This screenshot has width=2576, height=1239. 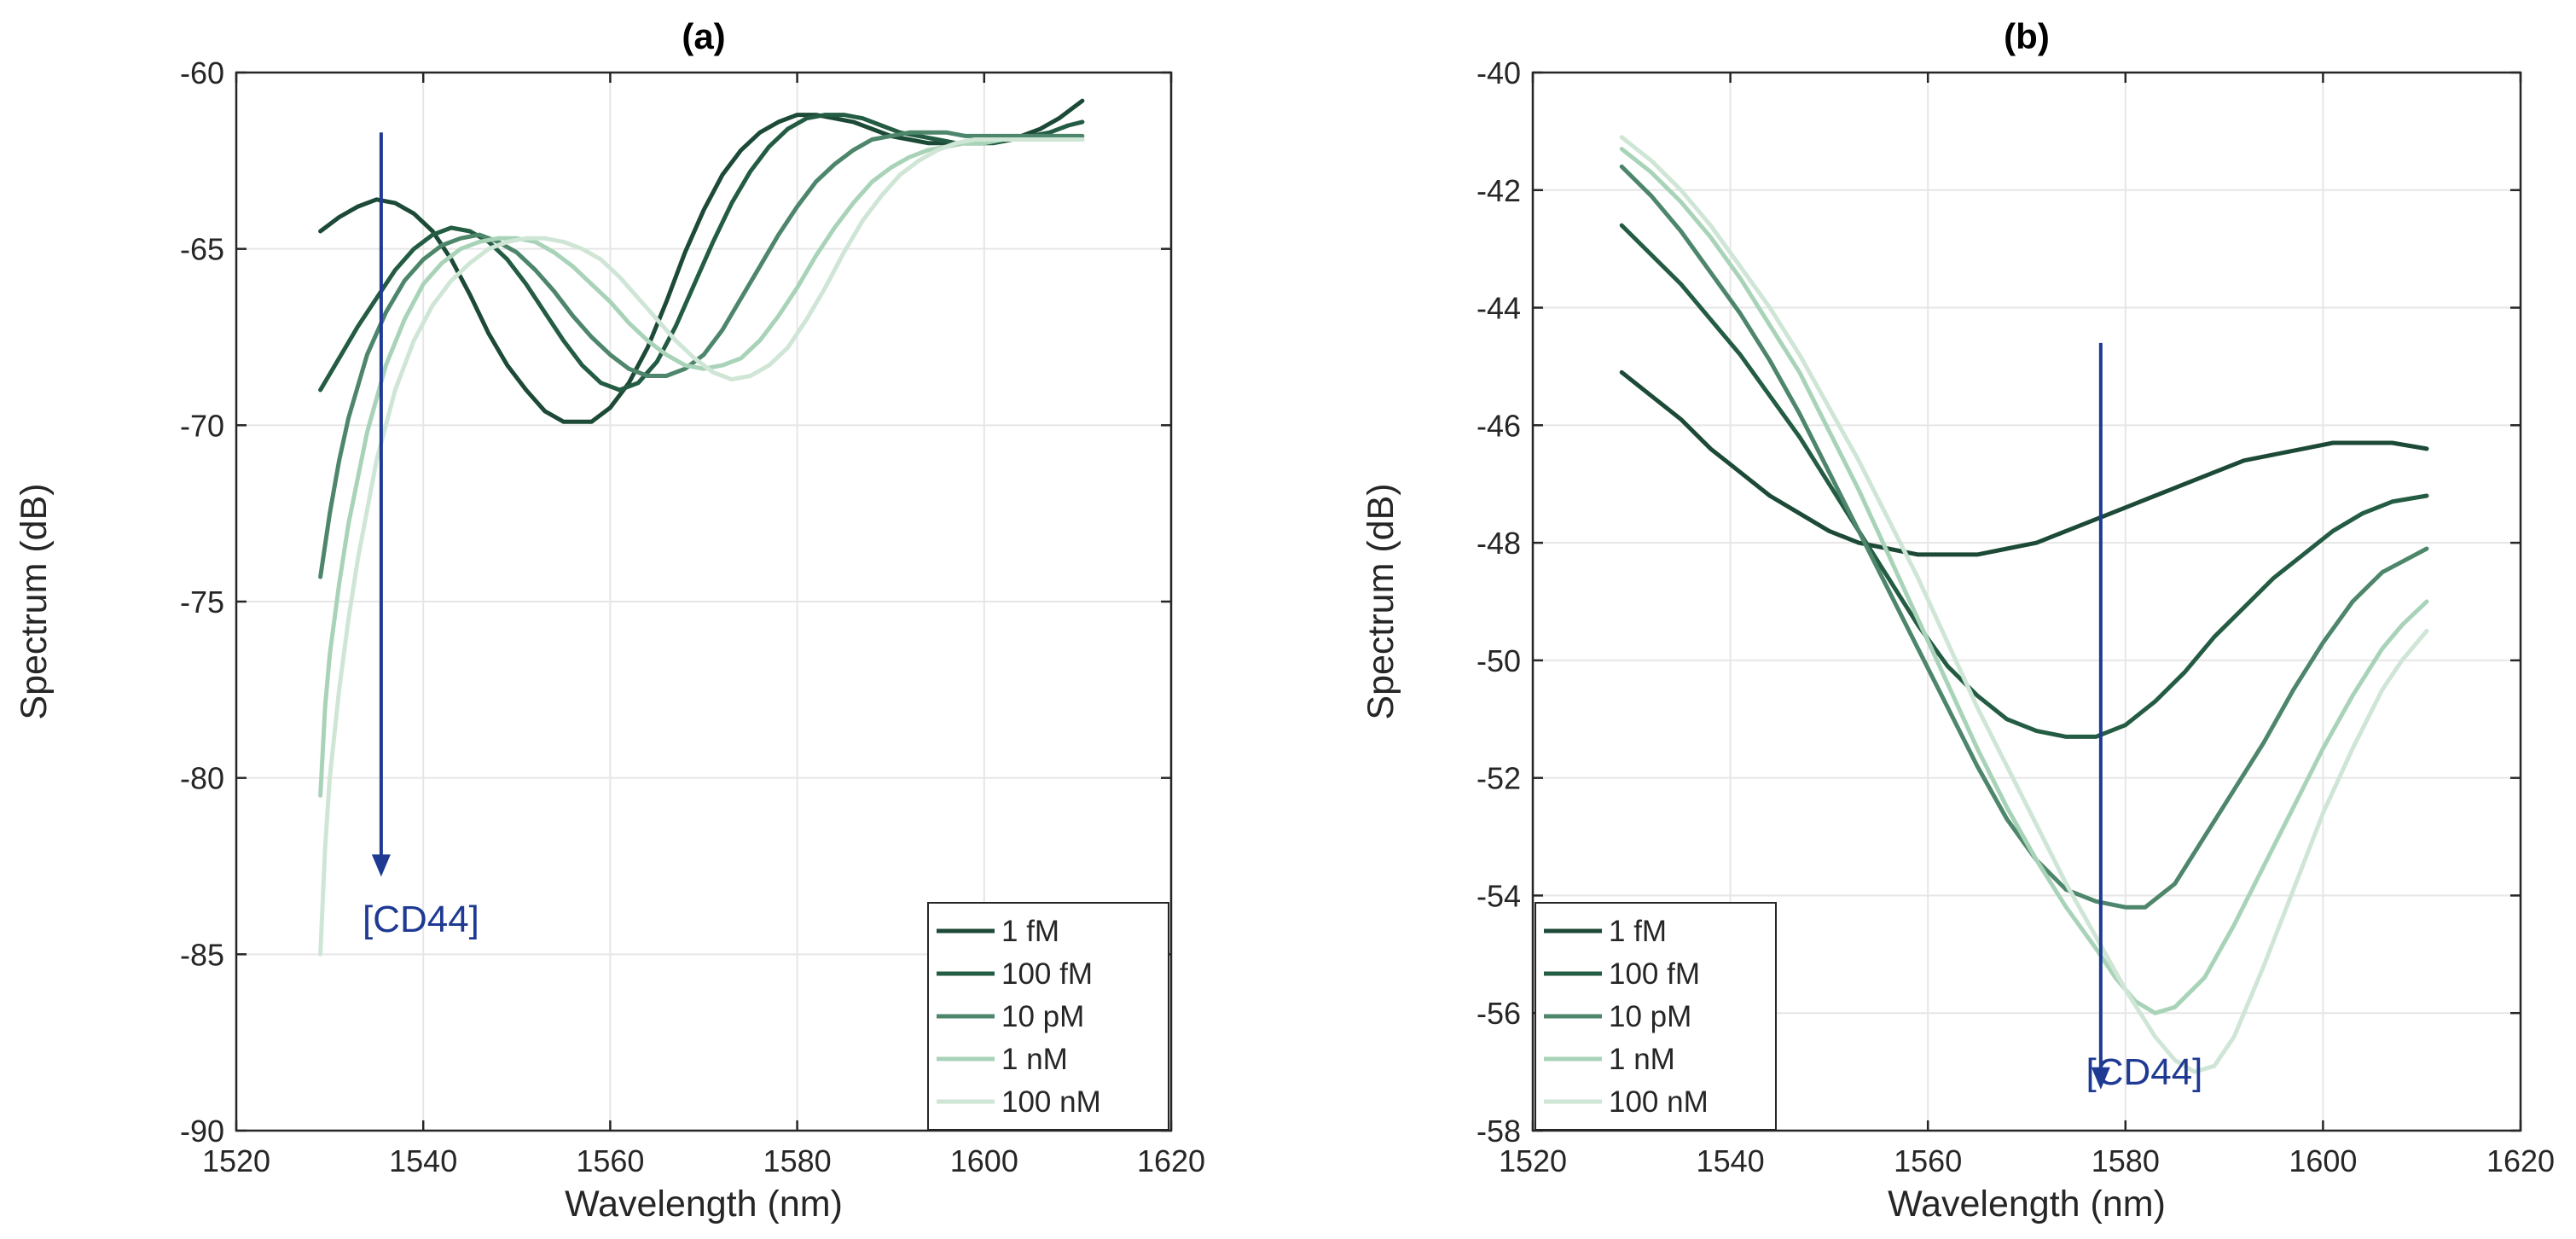 I want to click on chart-a-ytick-label-3: -75, so click(x=202, y=602).